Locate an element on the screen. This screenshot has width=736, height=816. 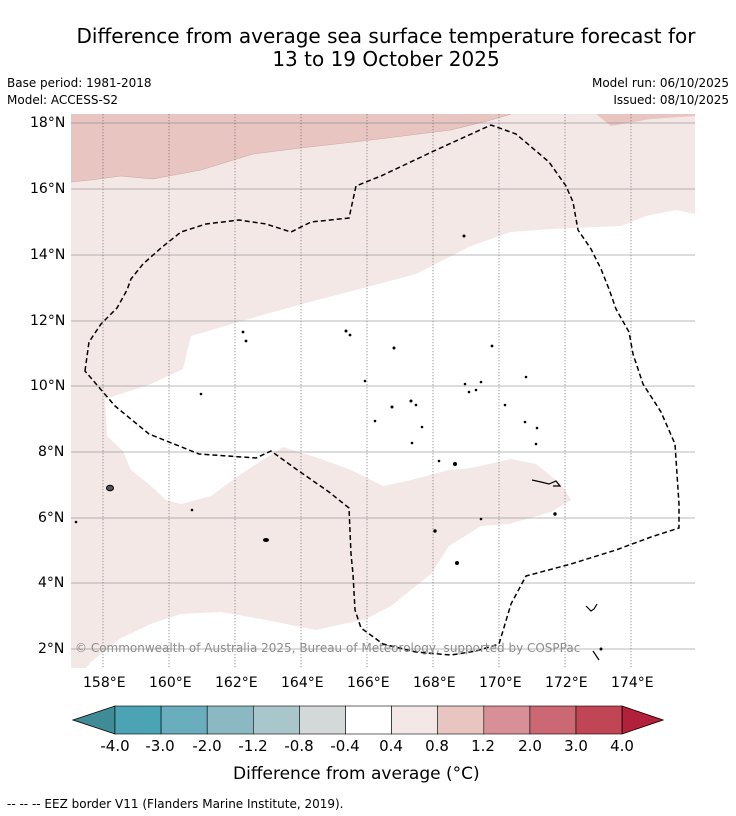
map-title-line-2: 13 to 19 October 2025 is located at coordinates (386, 59).